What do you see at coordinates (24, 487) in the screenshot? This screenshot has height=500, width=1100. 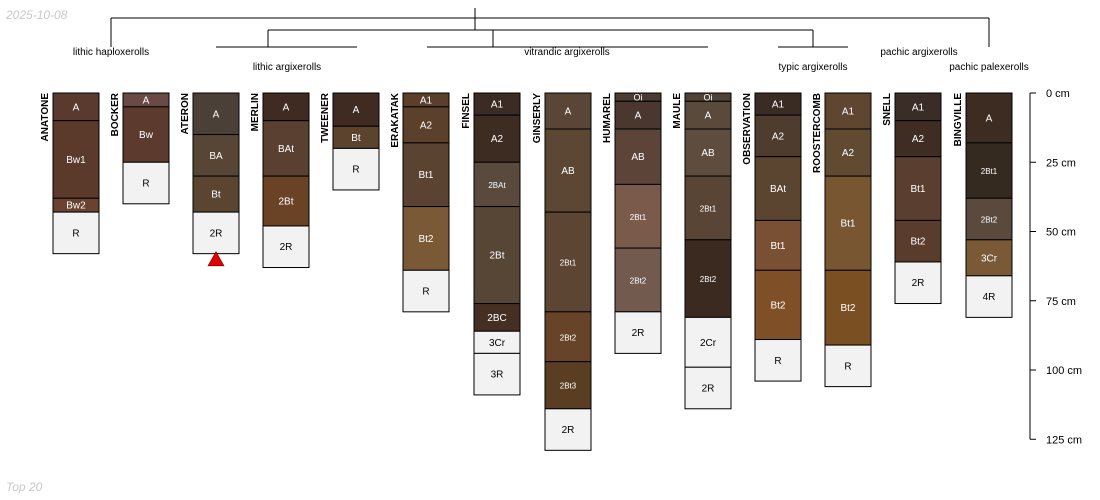 I see `footer-label: Top 20` at bounding box center [24, 487].